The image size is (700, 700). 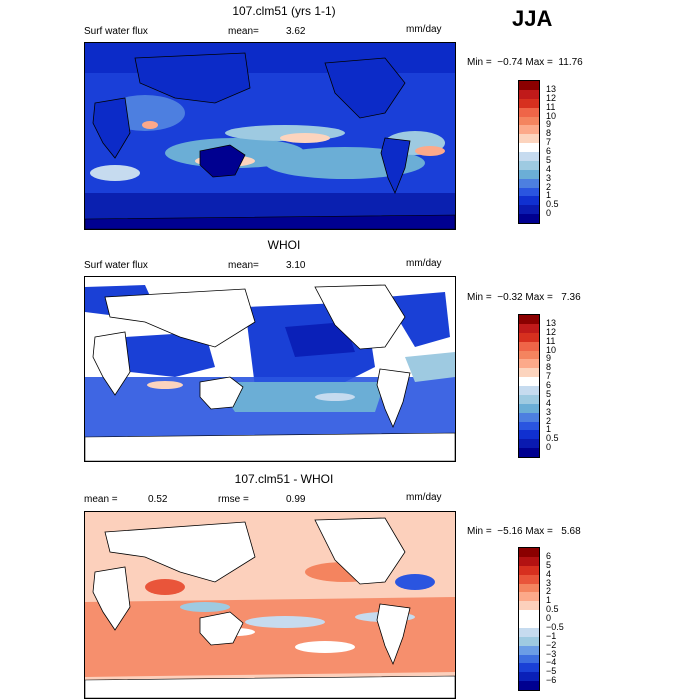 What do you see at coordinates (424, 263) in the screenshot?
I see `panel2-units: mm/day` at bounding box center [424, 263].